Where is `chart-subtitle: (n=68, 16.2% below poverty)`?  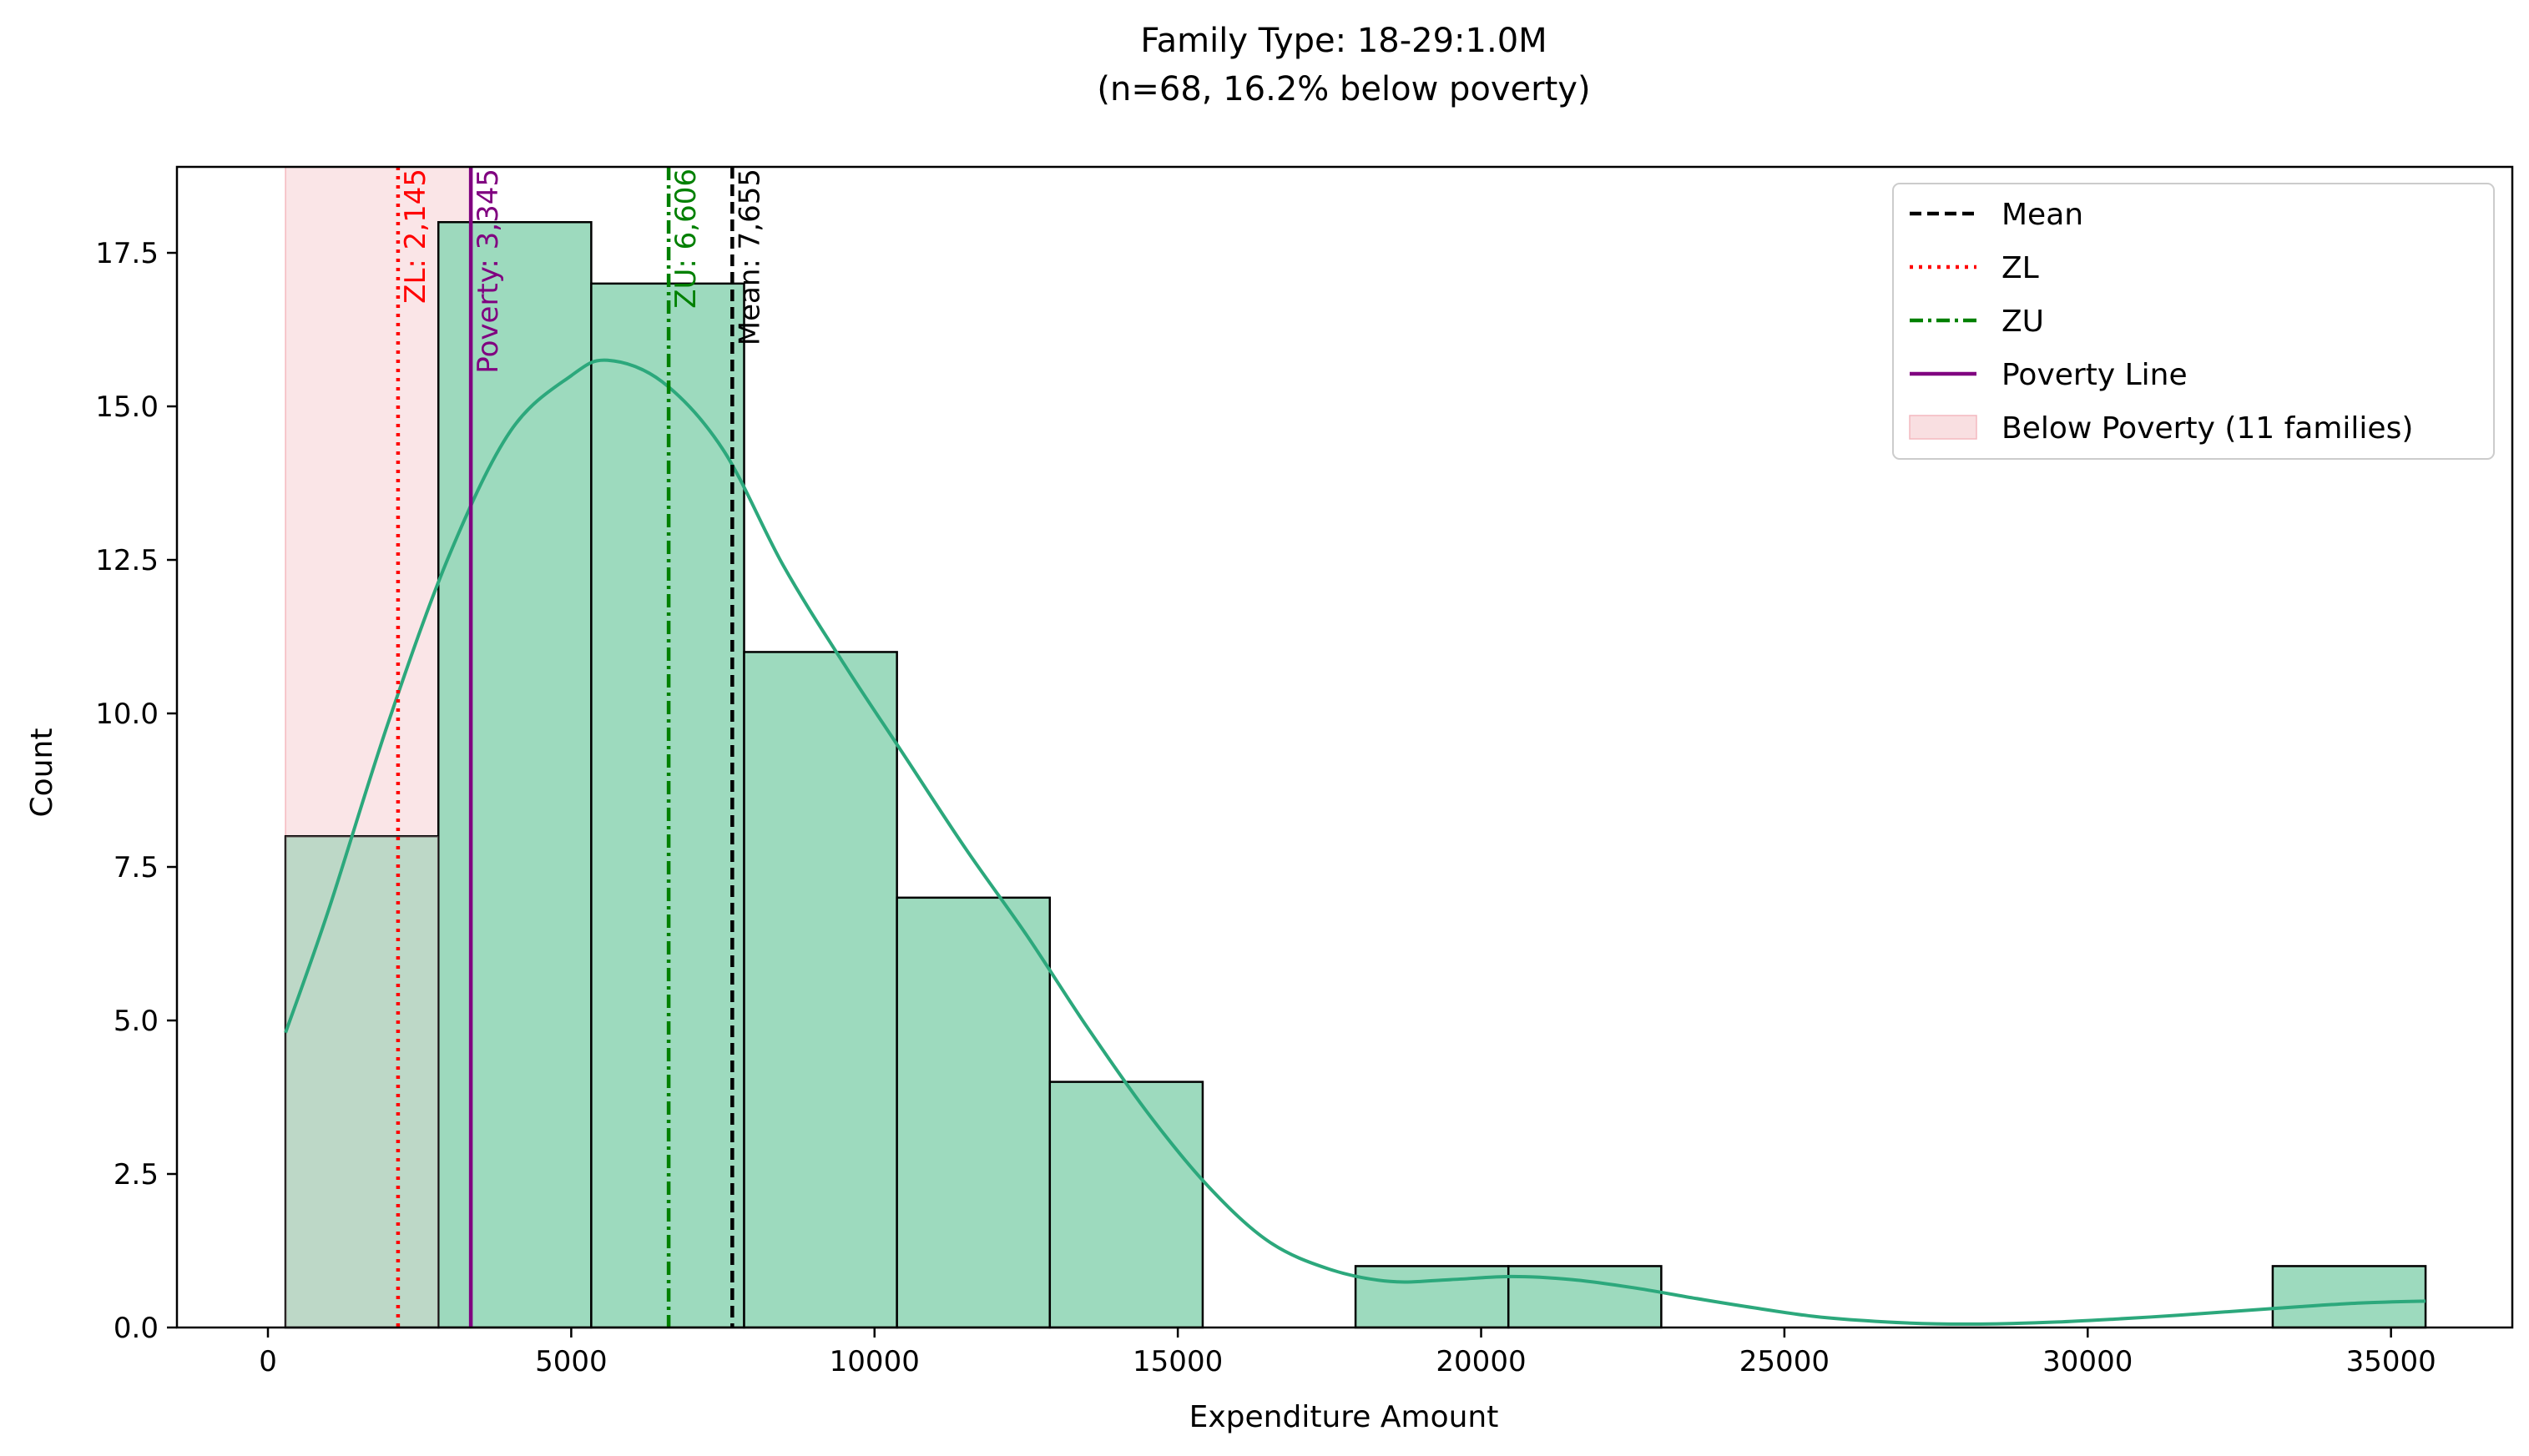 chart-subtitle: (n=68, 16.2% below poverty) is located at coordinates (1343, 89).